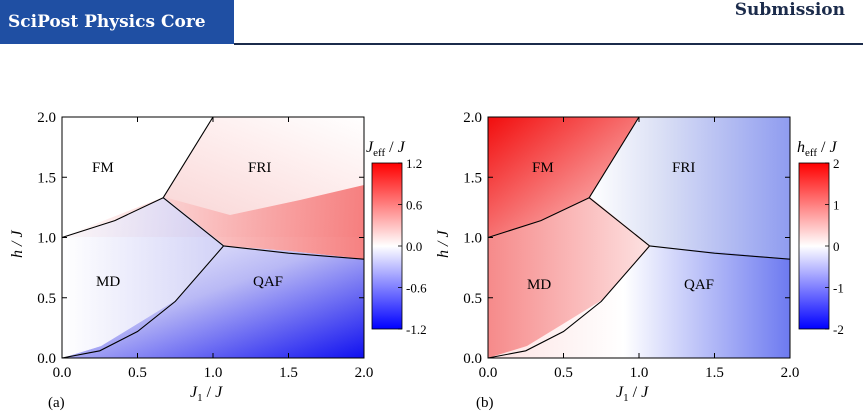 This screenshot has height=416, width=863. I want to click on colorbar-tick-label: 0.0, so click(414, 246).